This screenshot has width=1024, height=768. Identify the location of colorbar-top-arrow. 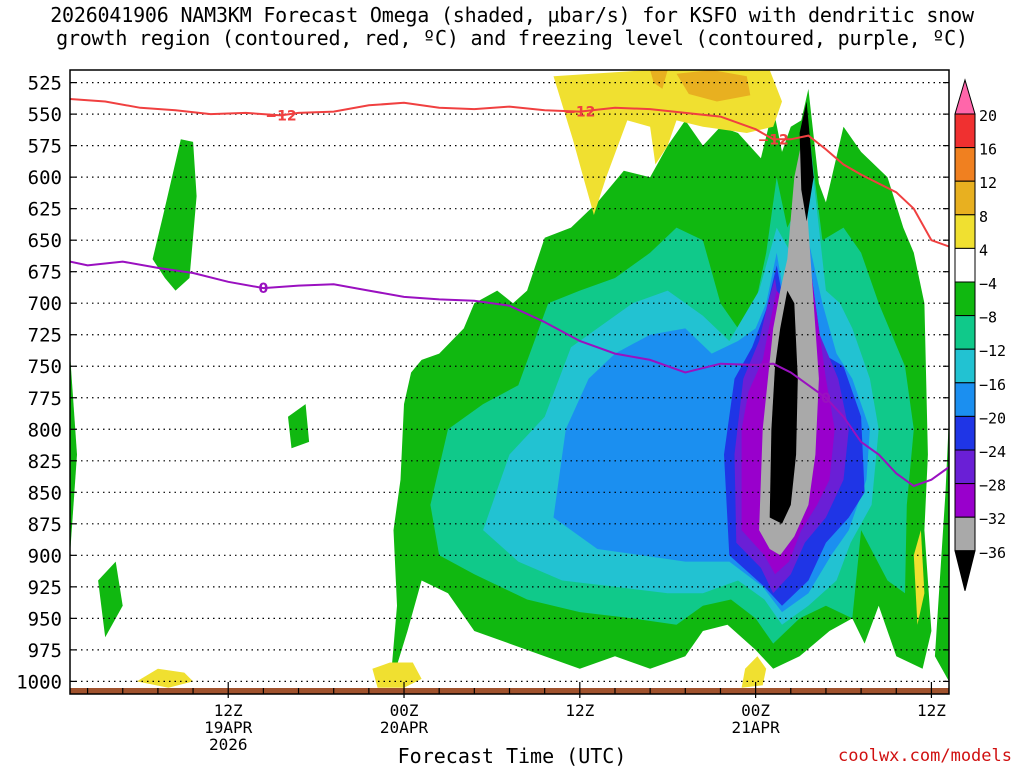
(965, 96).